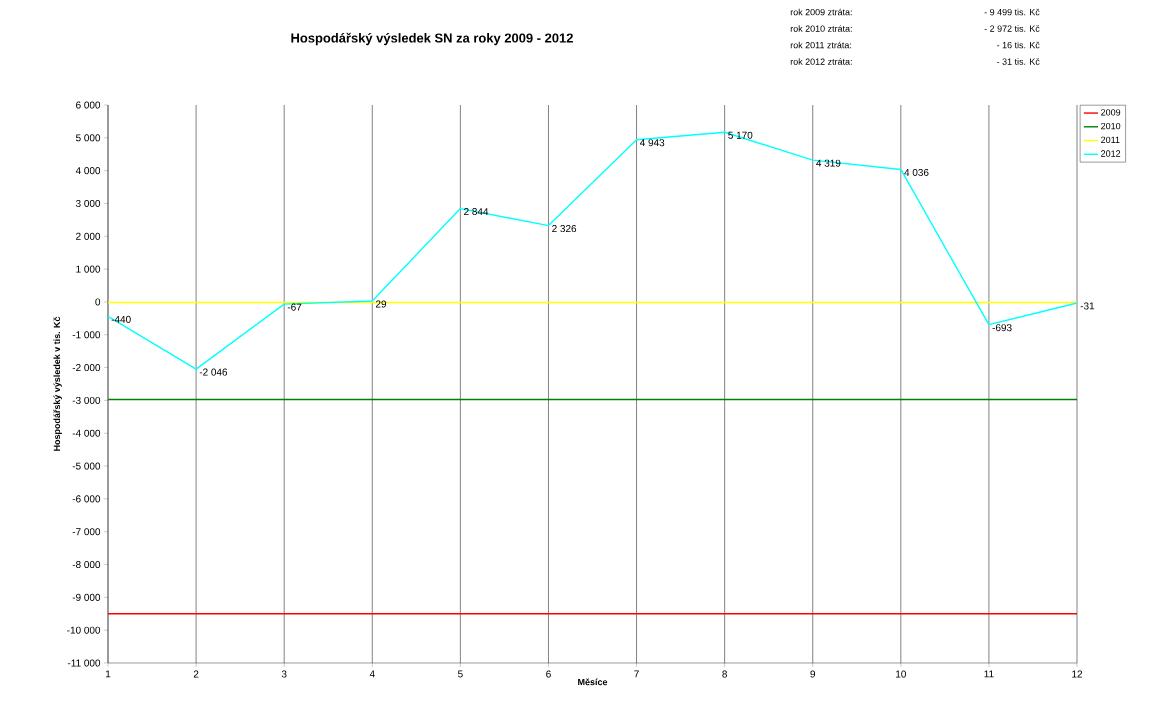 Image resolution: width=1176 pixels, height=711 pixels. I want to click on y-tick-label: -10 000, so click(84, 630).